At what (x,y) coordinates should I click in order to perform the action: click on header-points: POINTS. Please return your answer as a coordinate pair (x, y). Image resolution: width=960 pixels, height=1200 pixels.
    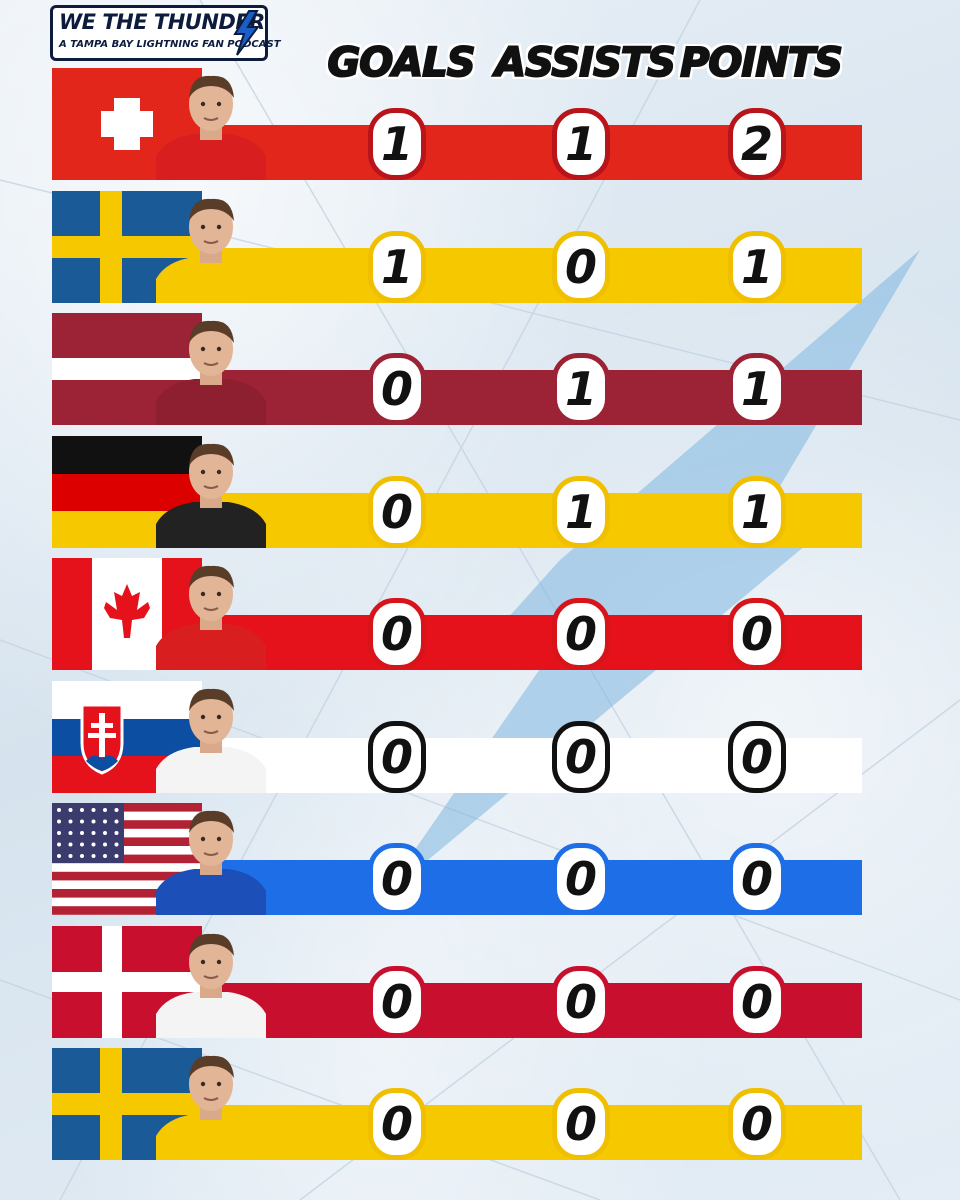
    Looking at the image, I should click on (761, 63).